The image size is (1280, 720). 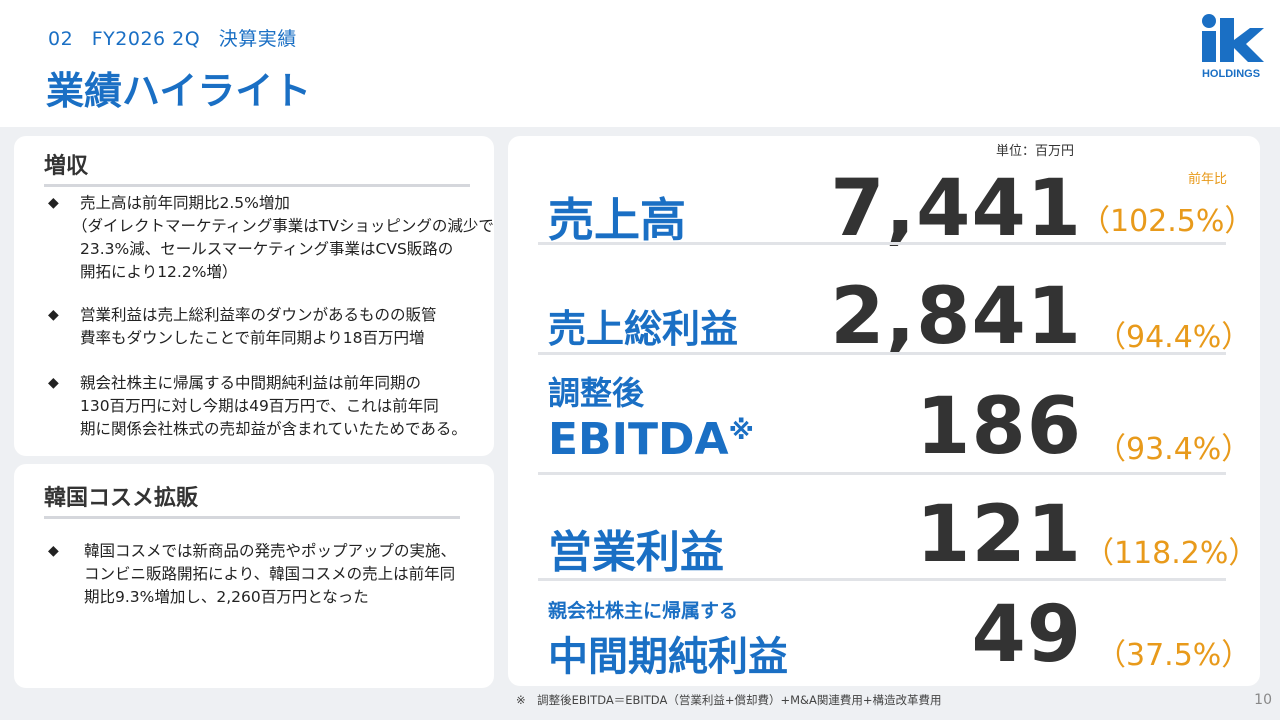 I want to click on unit-label: 単位：百万円, so click(x=1035, y=151).